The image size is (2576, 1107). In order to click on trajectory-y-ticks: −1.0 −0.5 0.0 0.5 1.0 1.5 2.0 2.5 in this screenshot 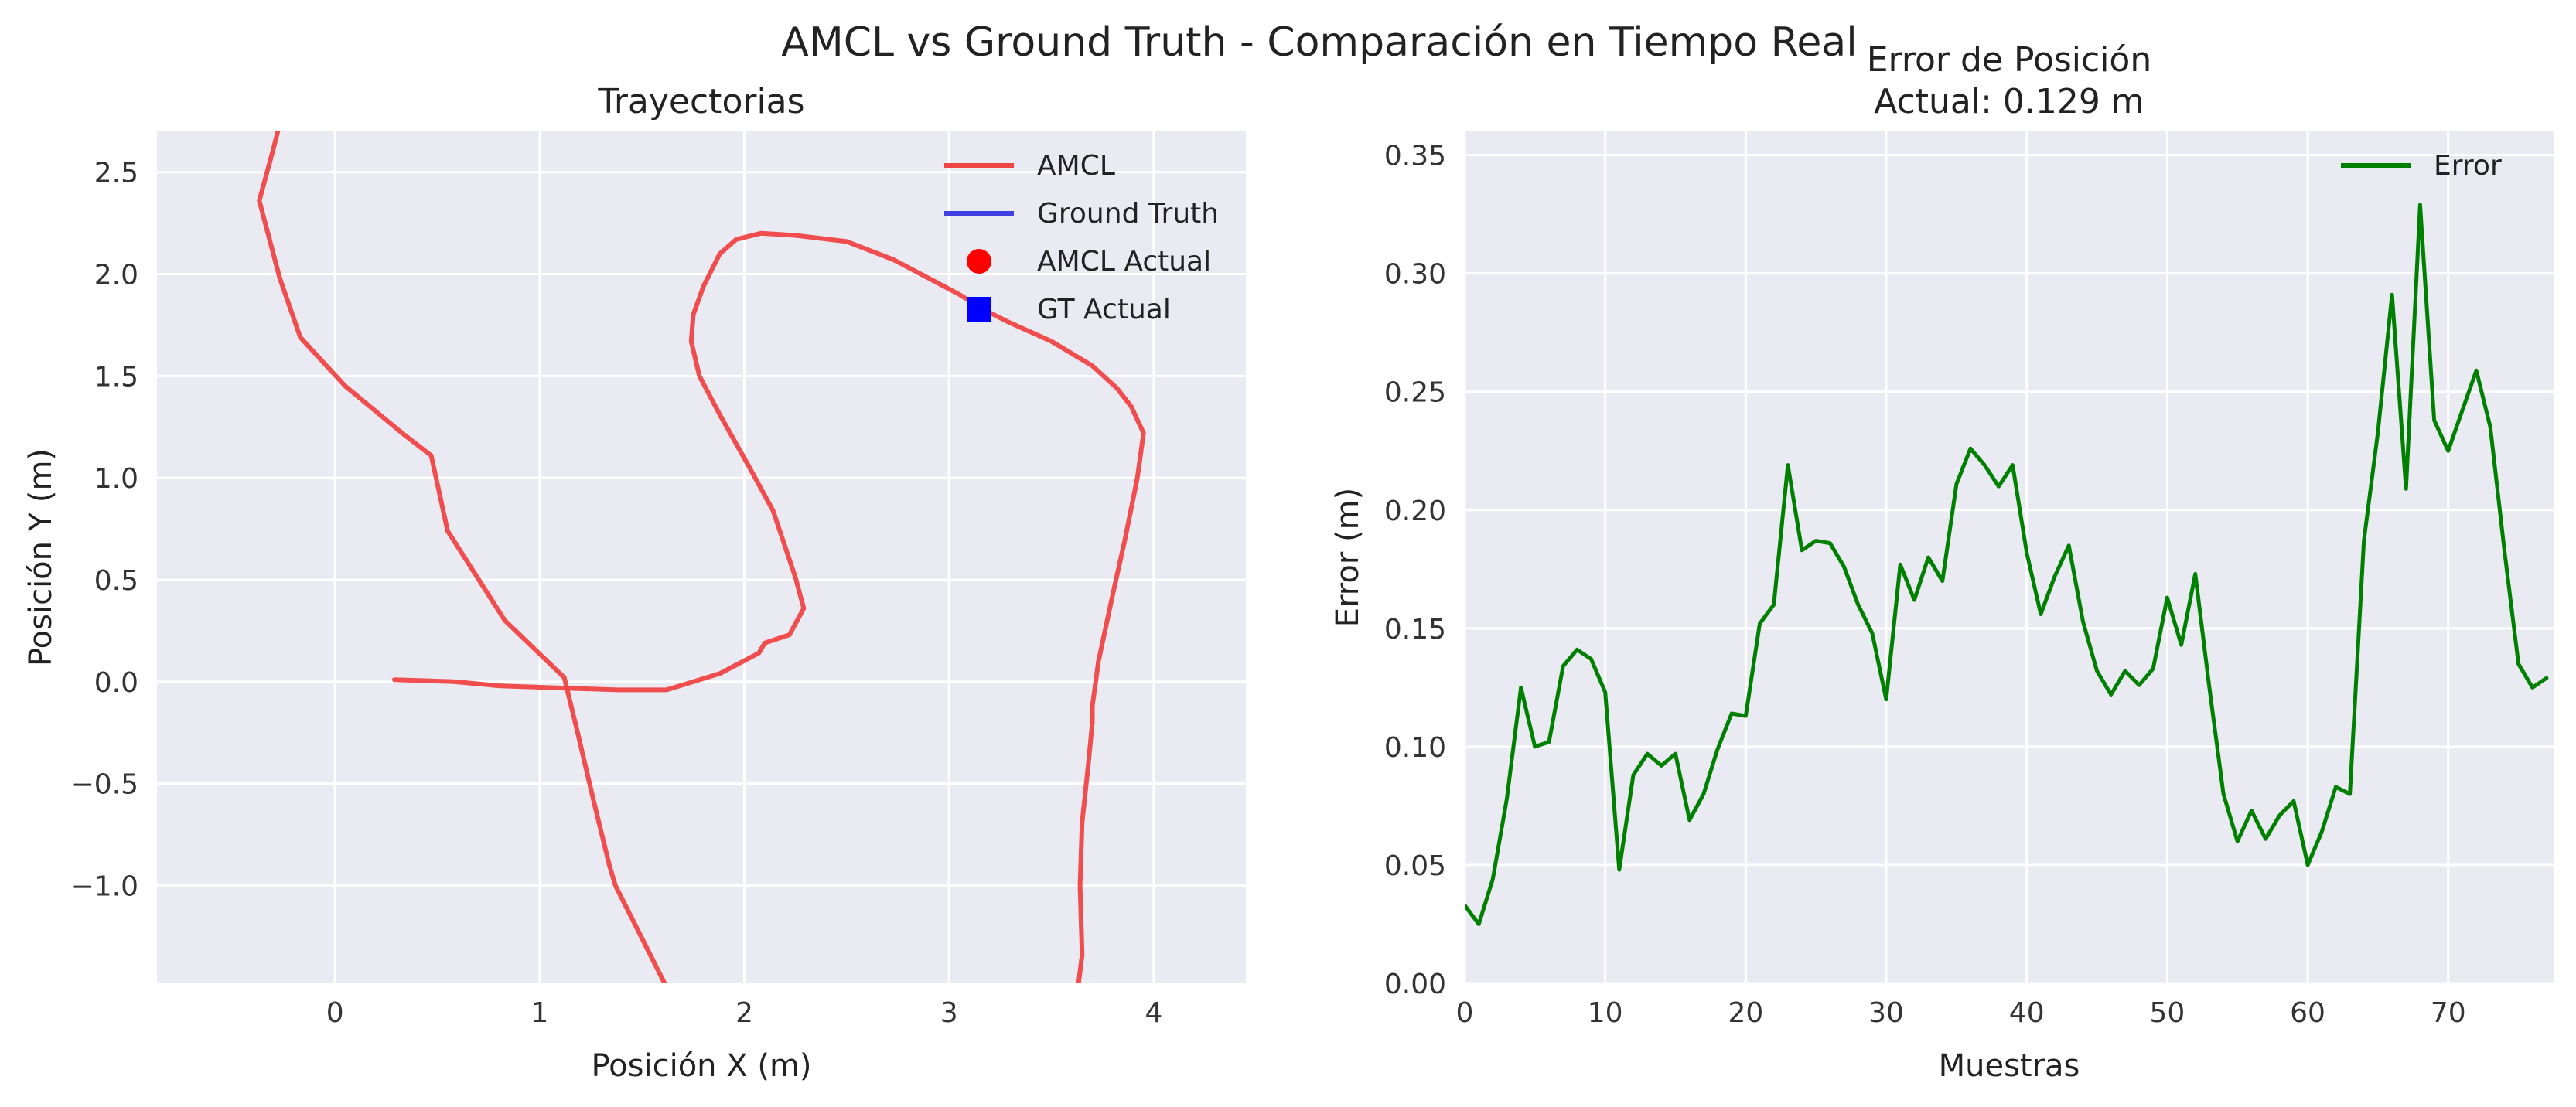, I will do `click(104, 530)`.